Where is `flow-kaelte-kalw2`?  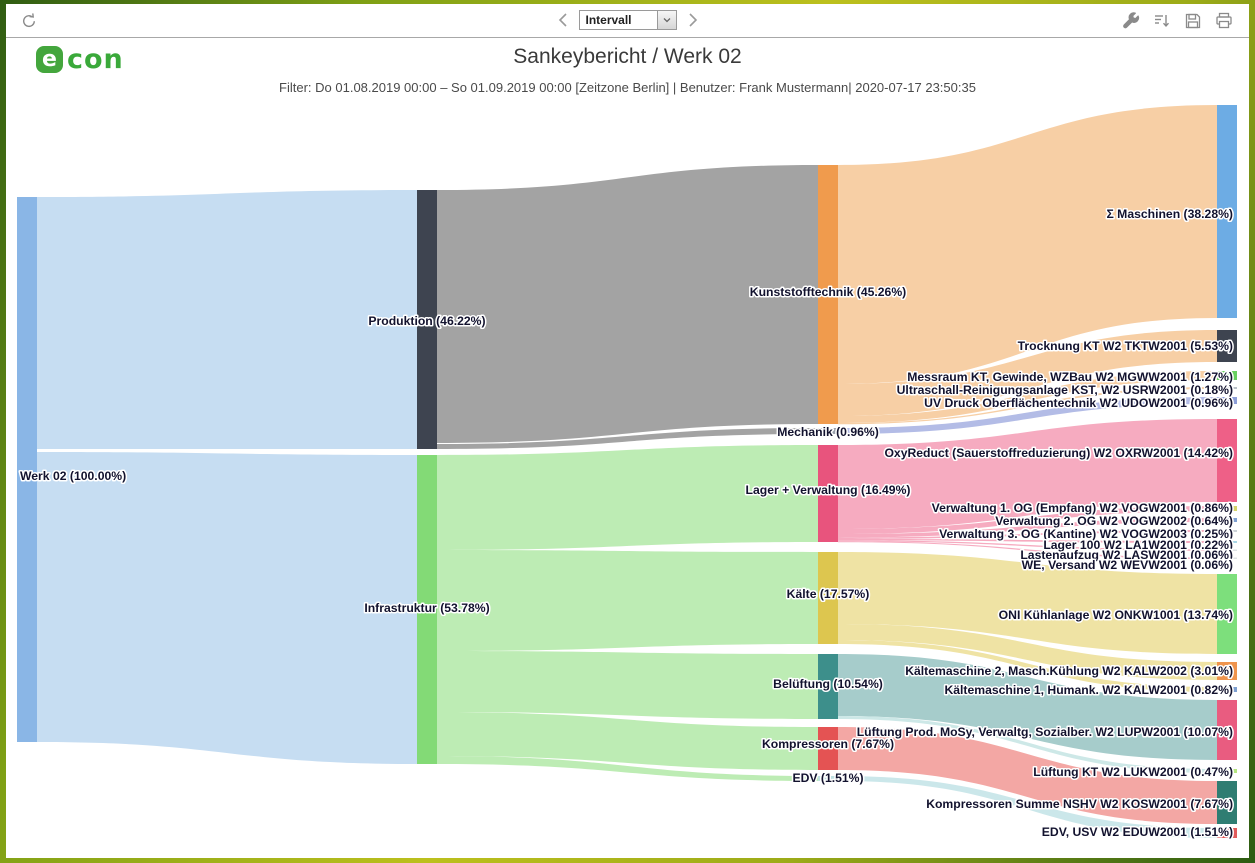 flow-kaelte-kalw2 is located at coordinates (1027, 652).